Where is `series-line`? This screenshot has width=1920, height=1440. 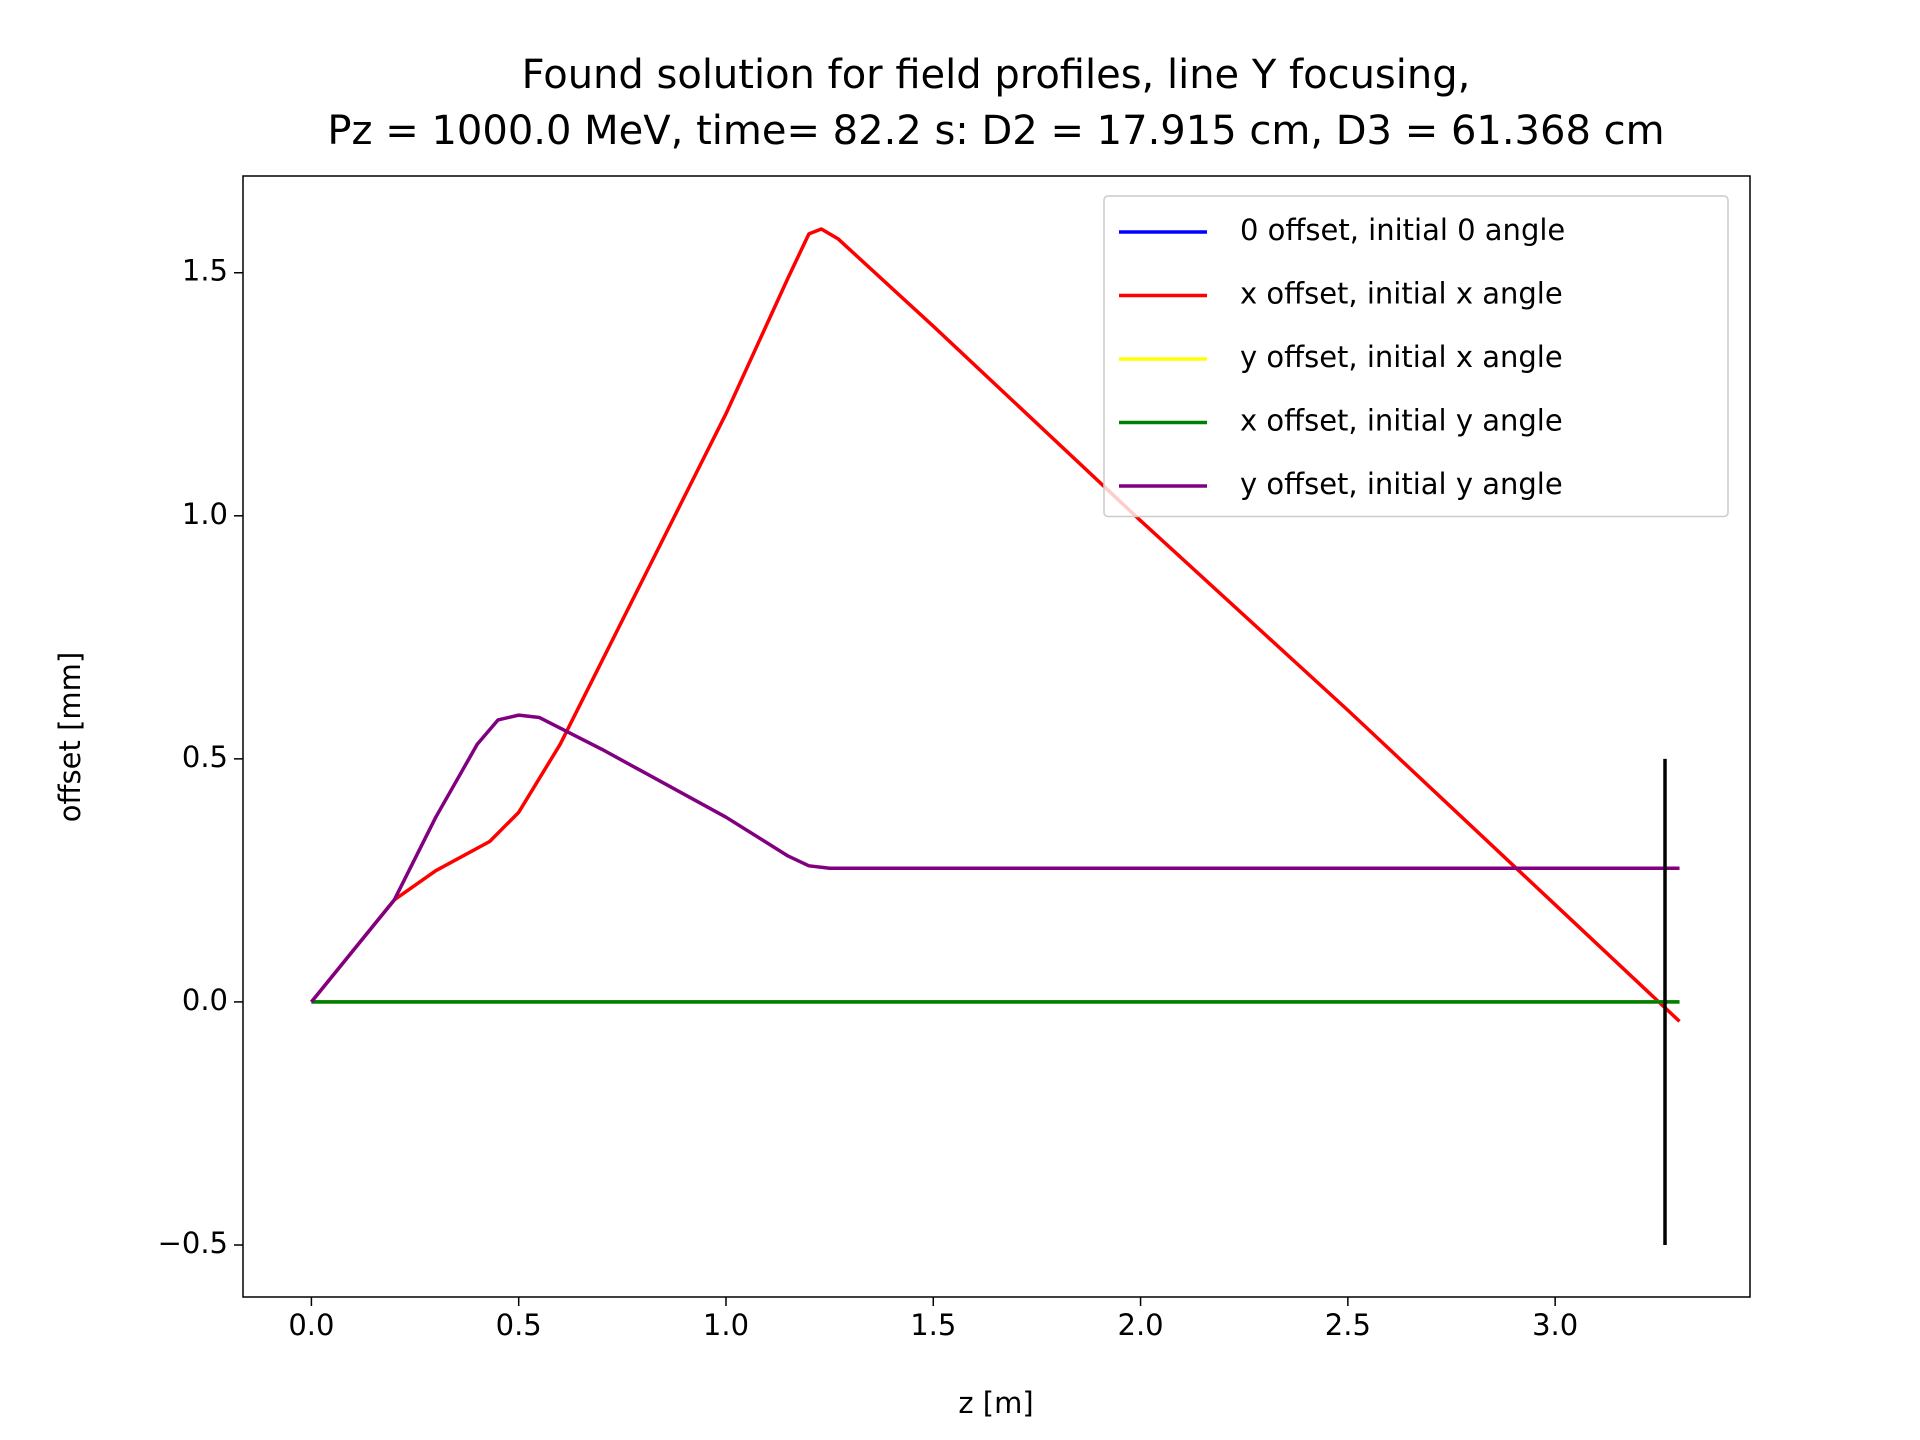 series-line is located at coordinates (995, 858).